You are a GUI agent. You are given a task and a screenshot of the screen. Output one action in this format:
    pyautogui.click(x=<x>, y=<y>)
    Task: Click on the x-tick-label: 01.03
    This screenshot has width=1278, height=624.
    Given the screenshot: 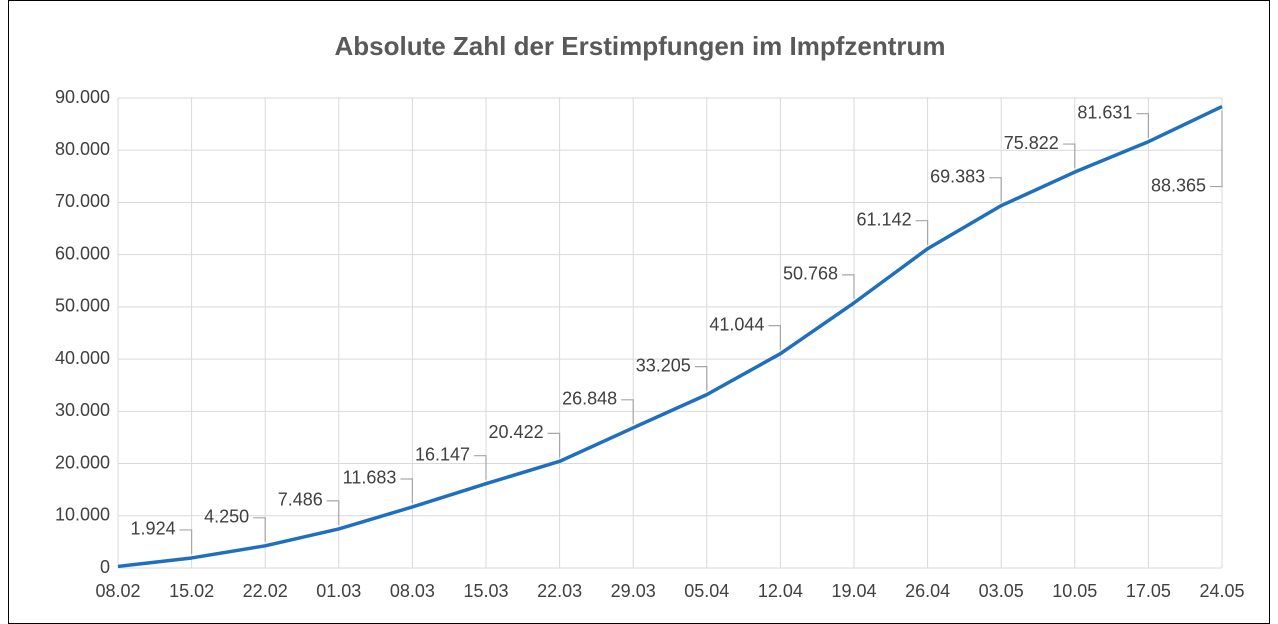 What is the action you would take?
    pyautogui.click(x=338, y=591)
    